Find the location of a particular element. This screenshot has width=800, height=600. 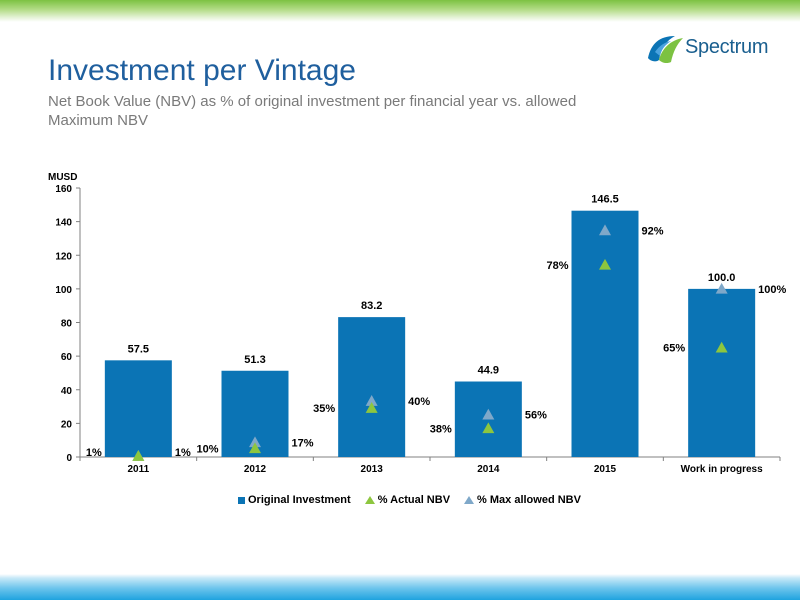

actual-nbv-label: 78% is located at coordinates (557, 266).